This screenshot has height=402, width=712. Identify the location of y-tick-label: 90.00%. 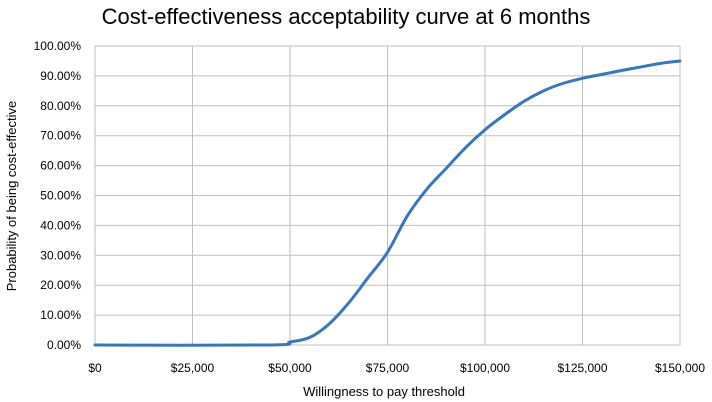
(60, 76).